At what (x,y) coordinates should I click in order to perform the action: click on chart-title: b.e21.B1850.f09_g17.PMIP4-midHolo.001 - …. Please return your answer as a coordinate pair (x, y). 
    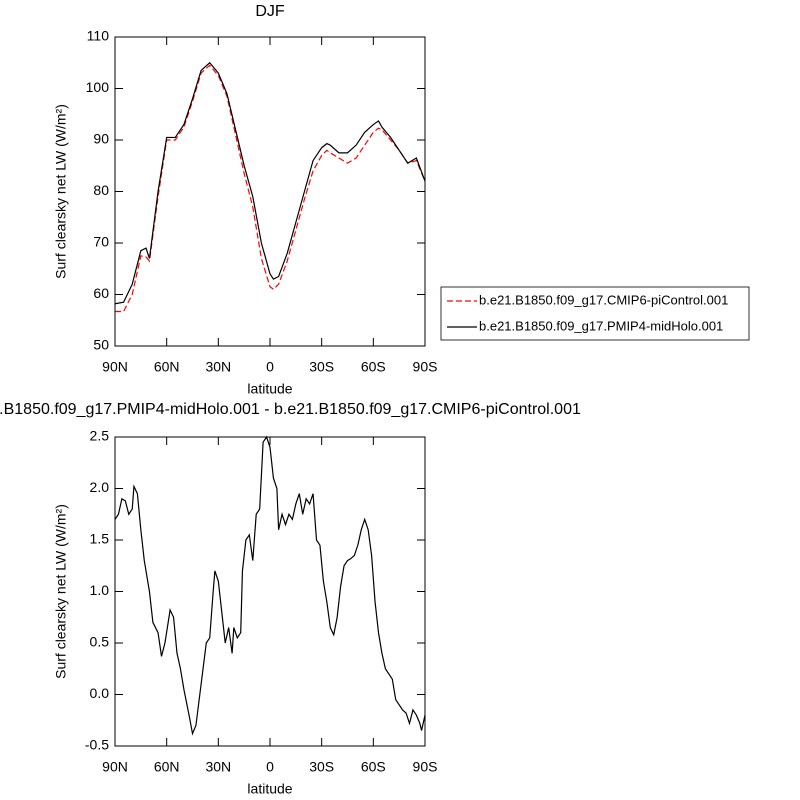
    Looking at the image, I should click on (290, 409).